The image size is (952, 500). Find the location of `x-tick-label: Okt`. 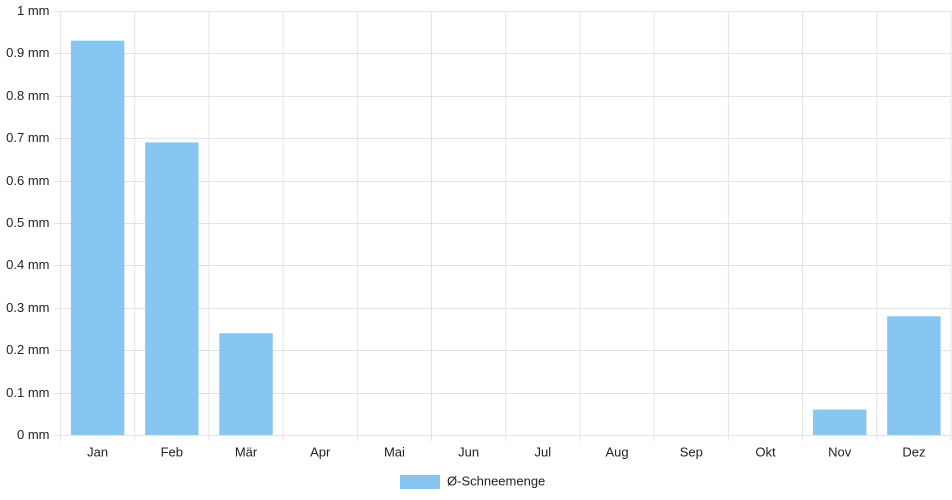

x-tick-label: Okt is located at coordinates (765, 451).